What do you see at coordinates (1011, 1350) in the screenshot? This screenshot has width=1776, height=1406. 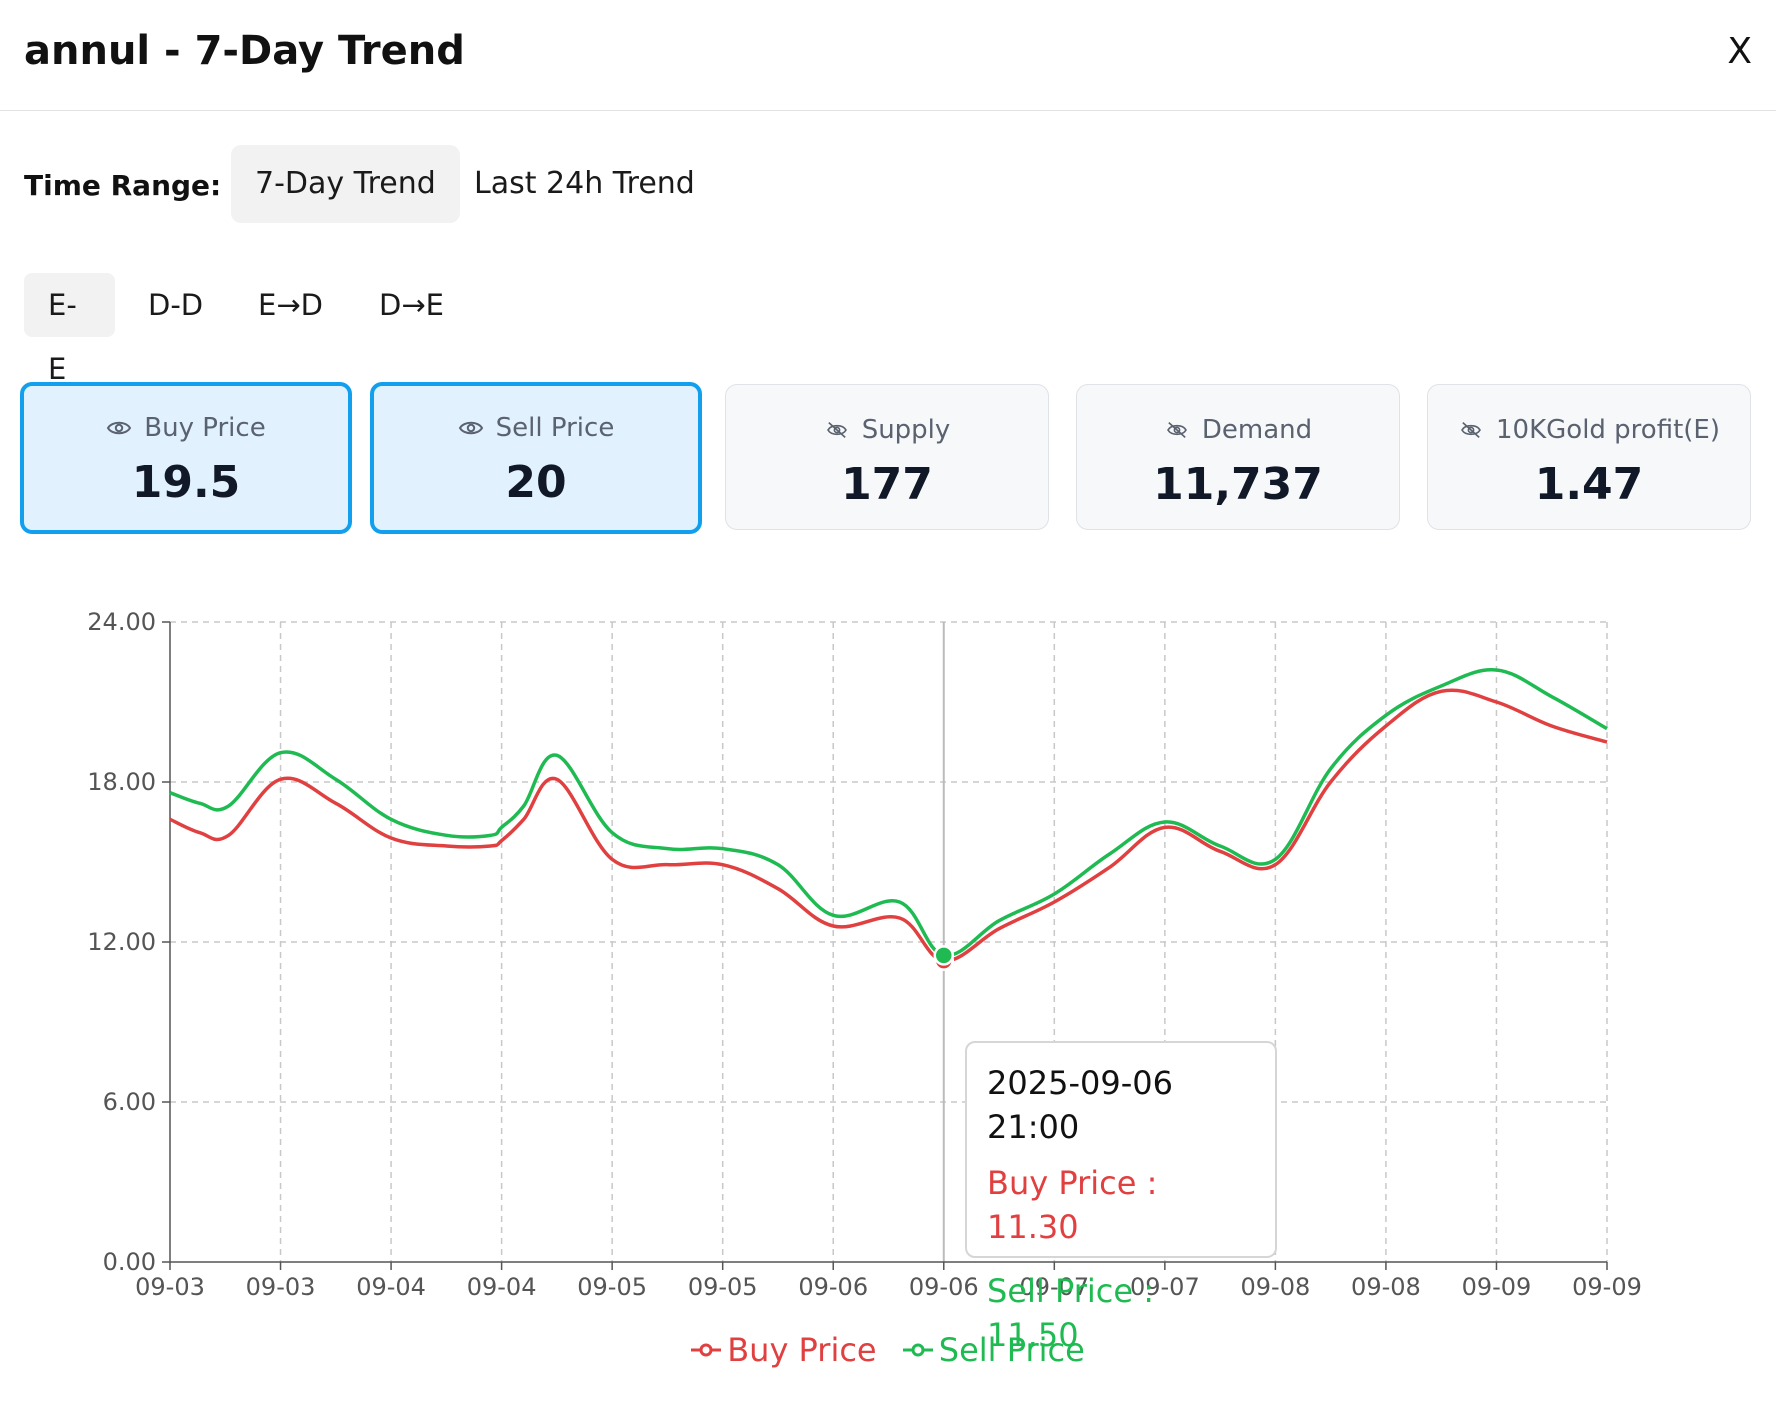 I see `legend-label: Sell Price` at bounding box center [1011, 1350].